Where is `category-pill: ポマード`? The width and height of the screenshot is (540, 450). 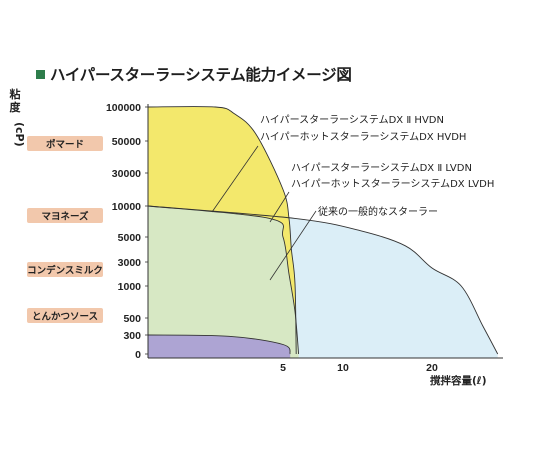
category-pill: ポマード is located at coordinates (65, 143).